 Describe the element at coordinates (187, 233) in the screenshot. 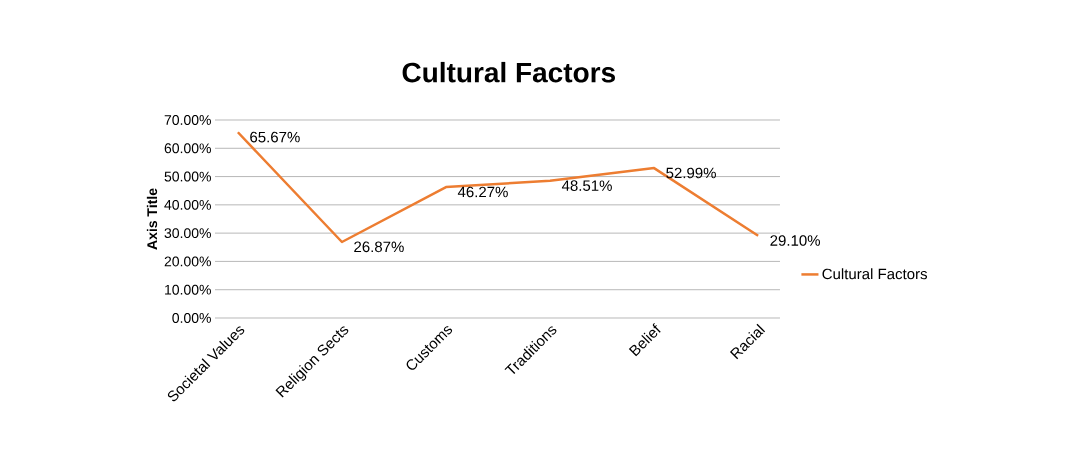

I see `y-tick-label: 30.00%` at that location.